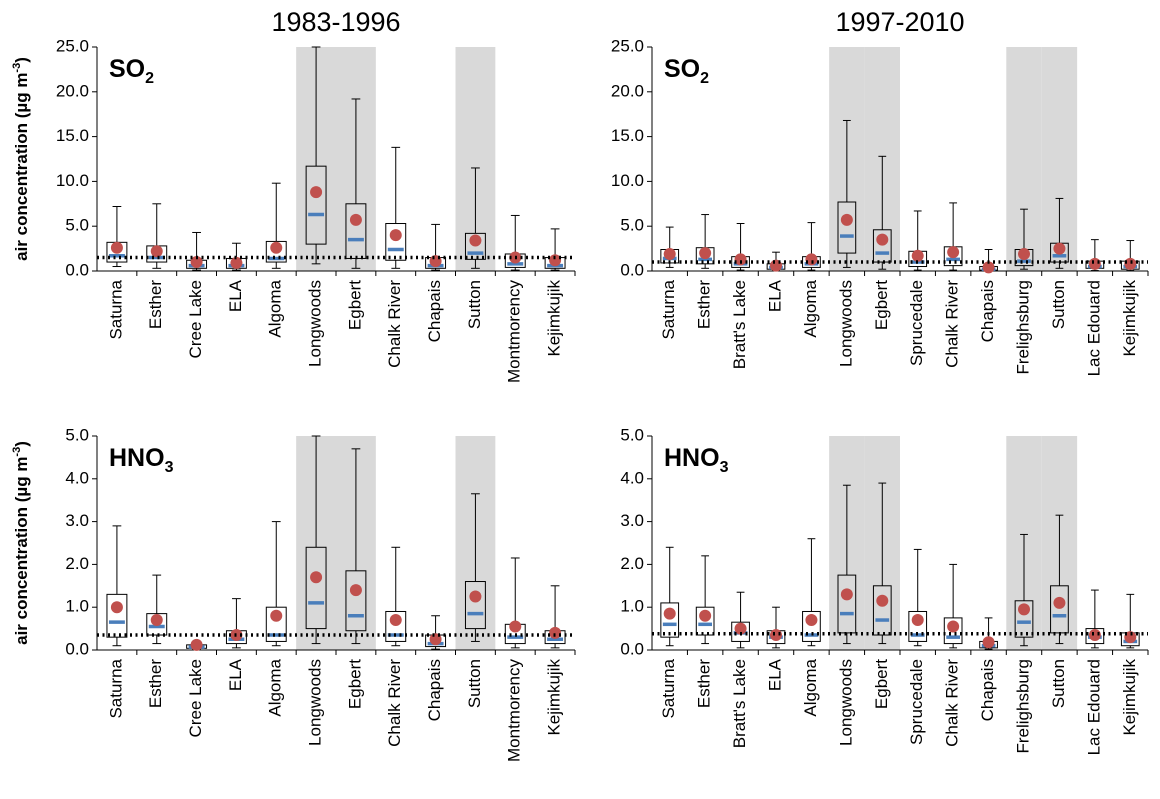  What do you see at coordinates (21, 551) in the screenshot?
I see `y-label-main: air concentration (µg m` at bounding box center [21, 551].